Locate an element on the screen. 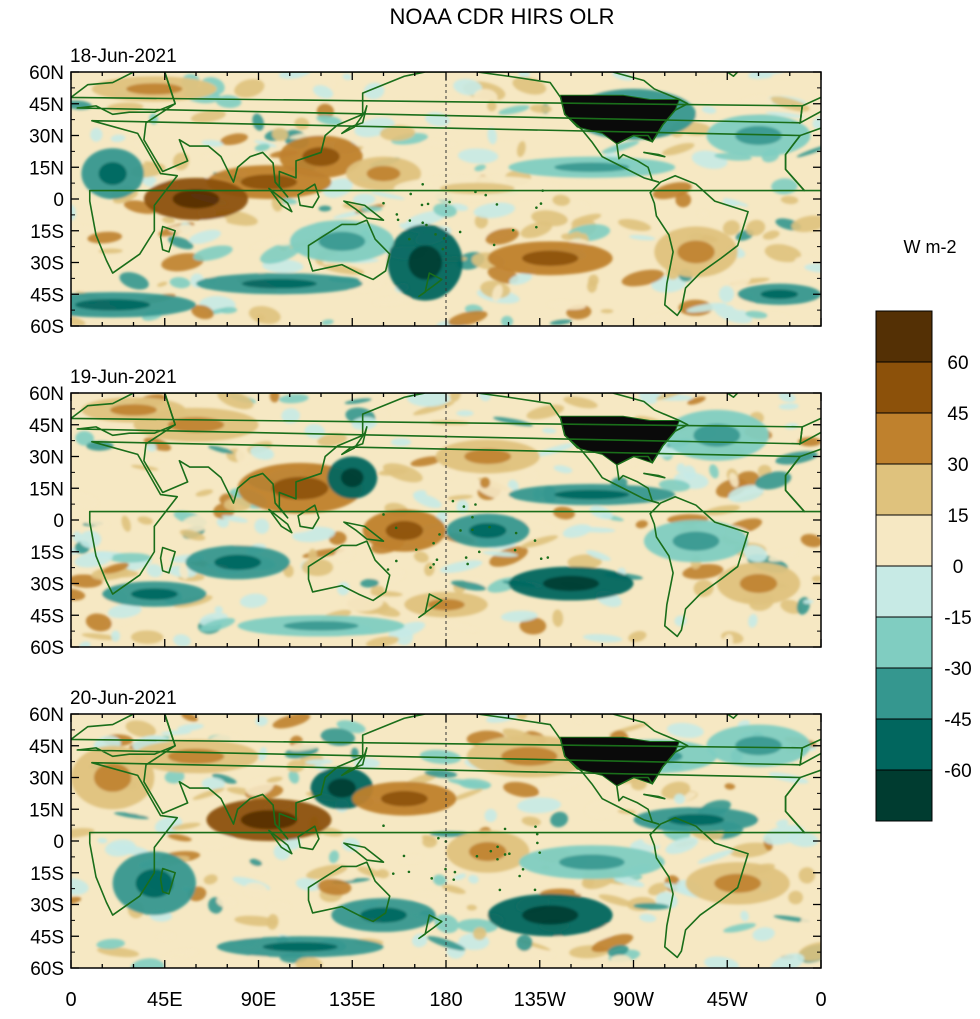 Image resolution: width=980 pixels, height=1019 pixels. colorbar-boxes is located at coordinates (904, 566).